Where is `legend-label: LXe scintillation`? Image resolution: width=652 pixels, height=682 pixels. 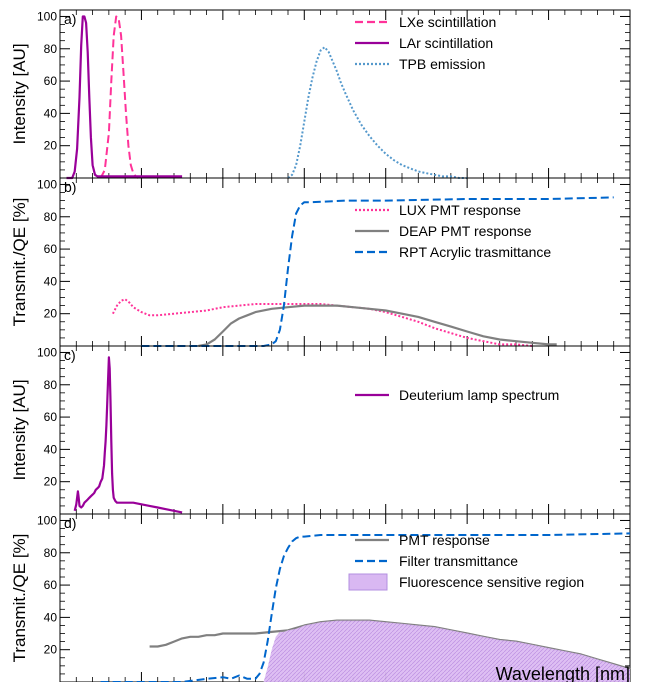
legend-label: LXe scintillation is located at coordinates (447, 22).